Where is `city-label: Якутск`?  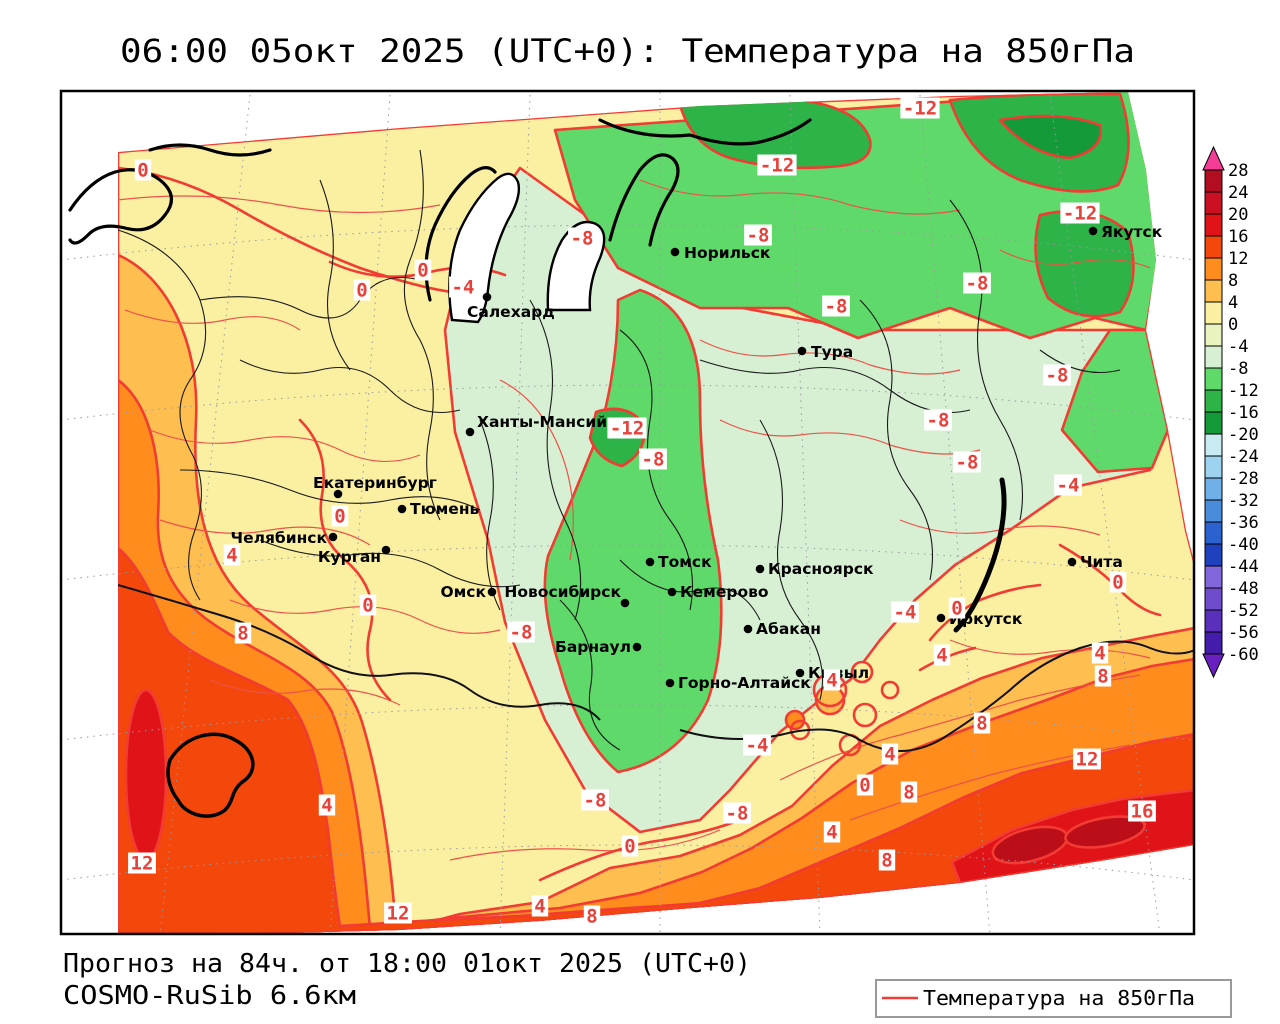
city-label: Якутск is located at coordinates (1132, 232).